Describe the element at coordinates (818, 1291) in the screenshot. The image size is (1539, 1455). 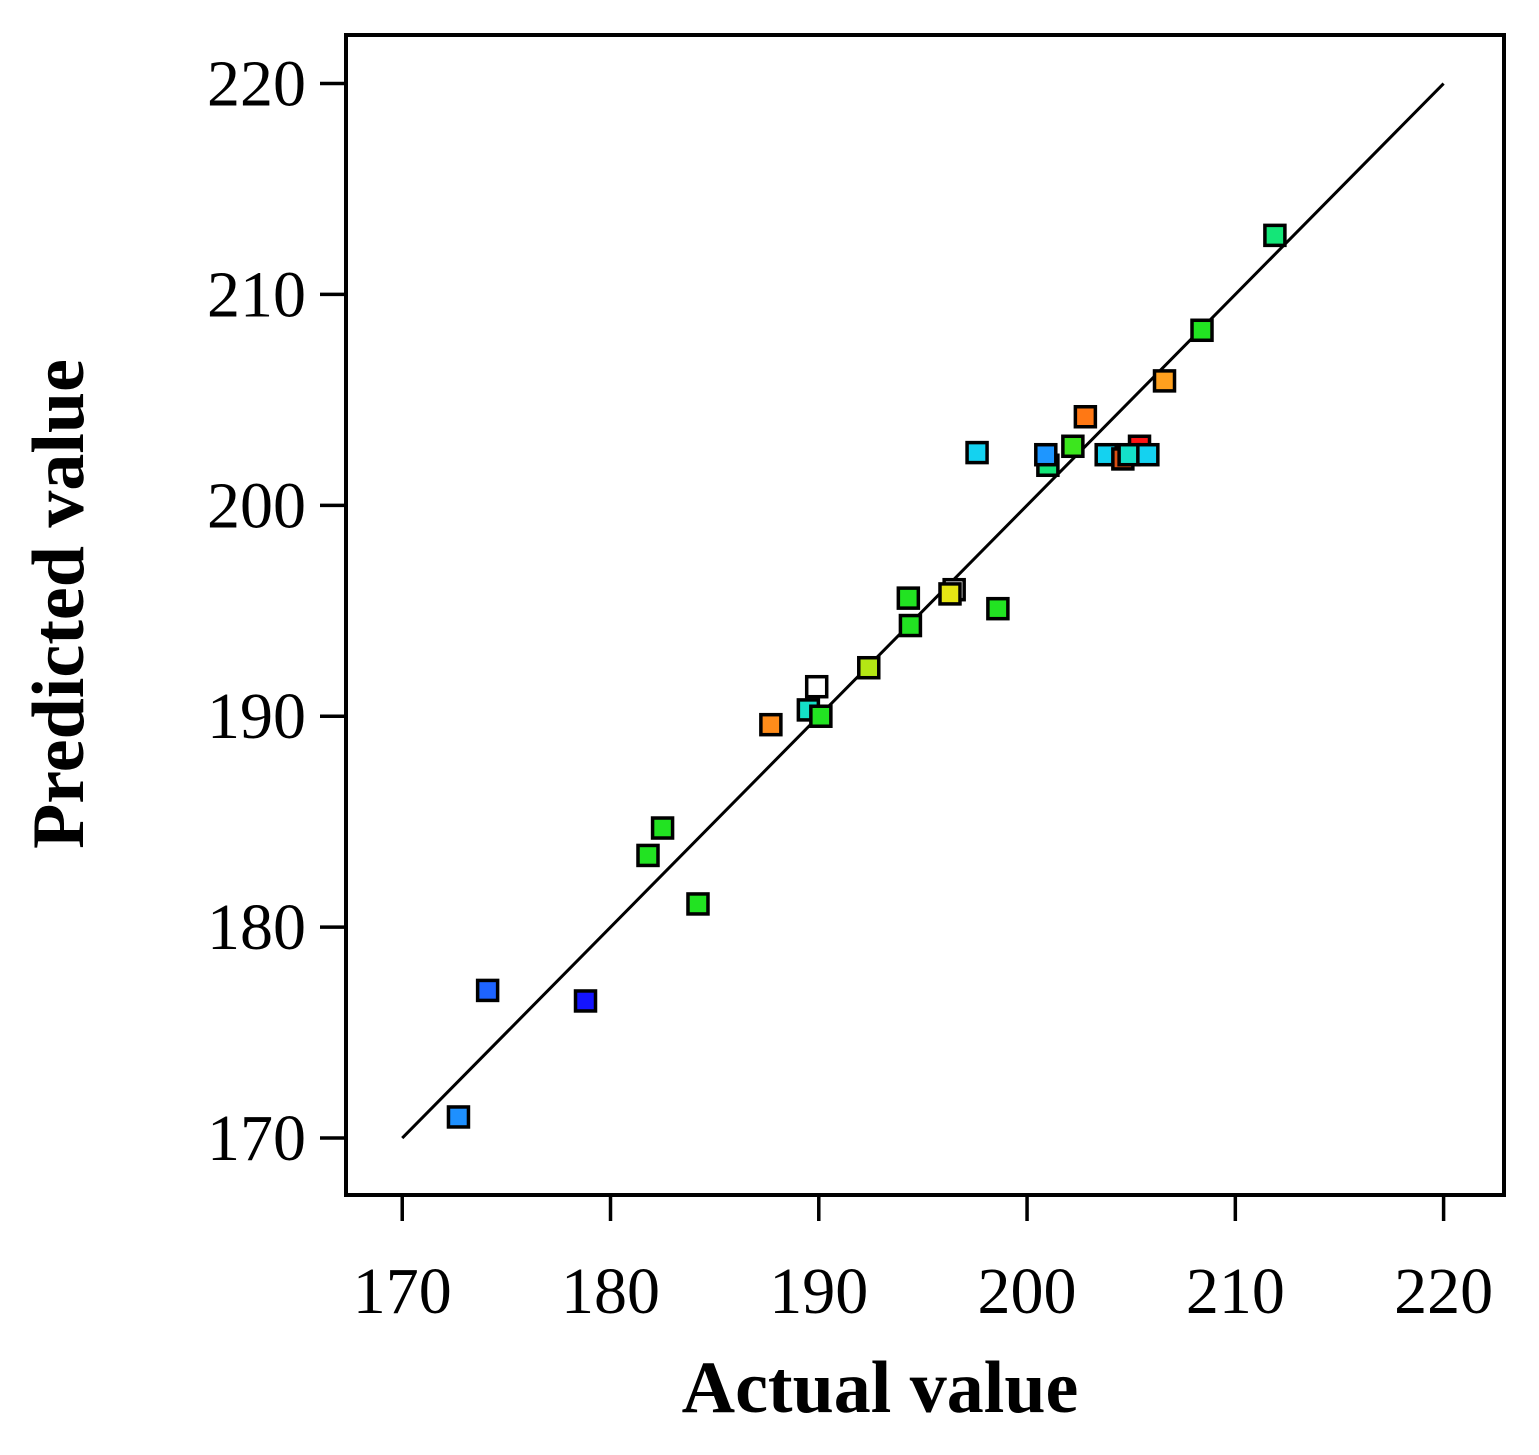
I see `x-tick-label: 190` at that location.